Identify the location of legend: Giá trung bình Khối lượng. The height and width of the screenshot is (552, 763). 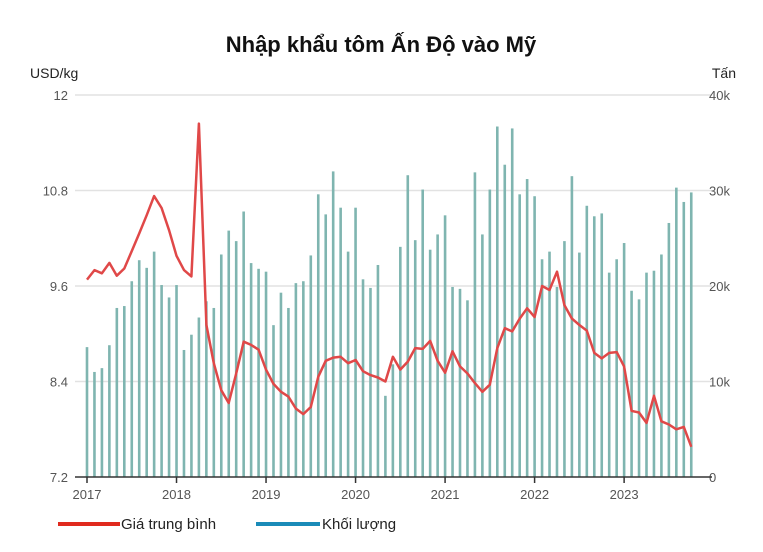
(227, 524).